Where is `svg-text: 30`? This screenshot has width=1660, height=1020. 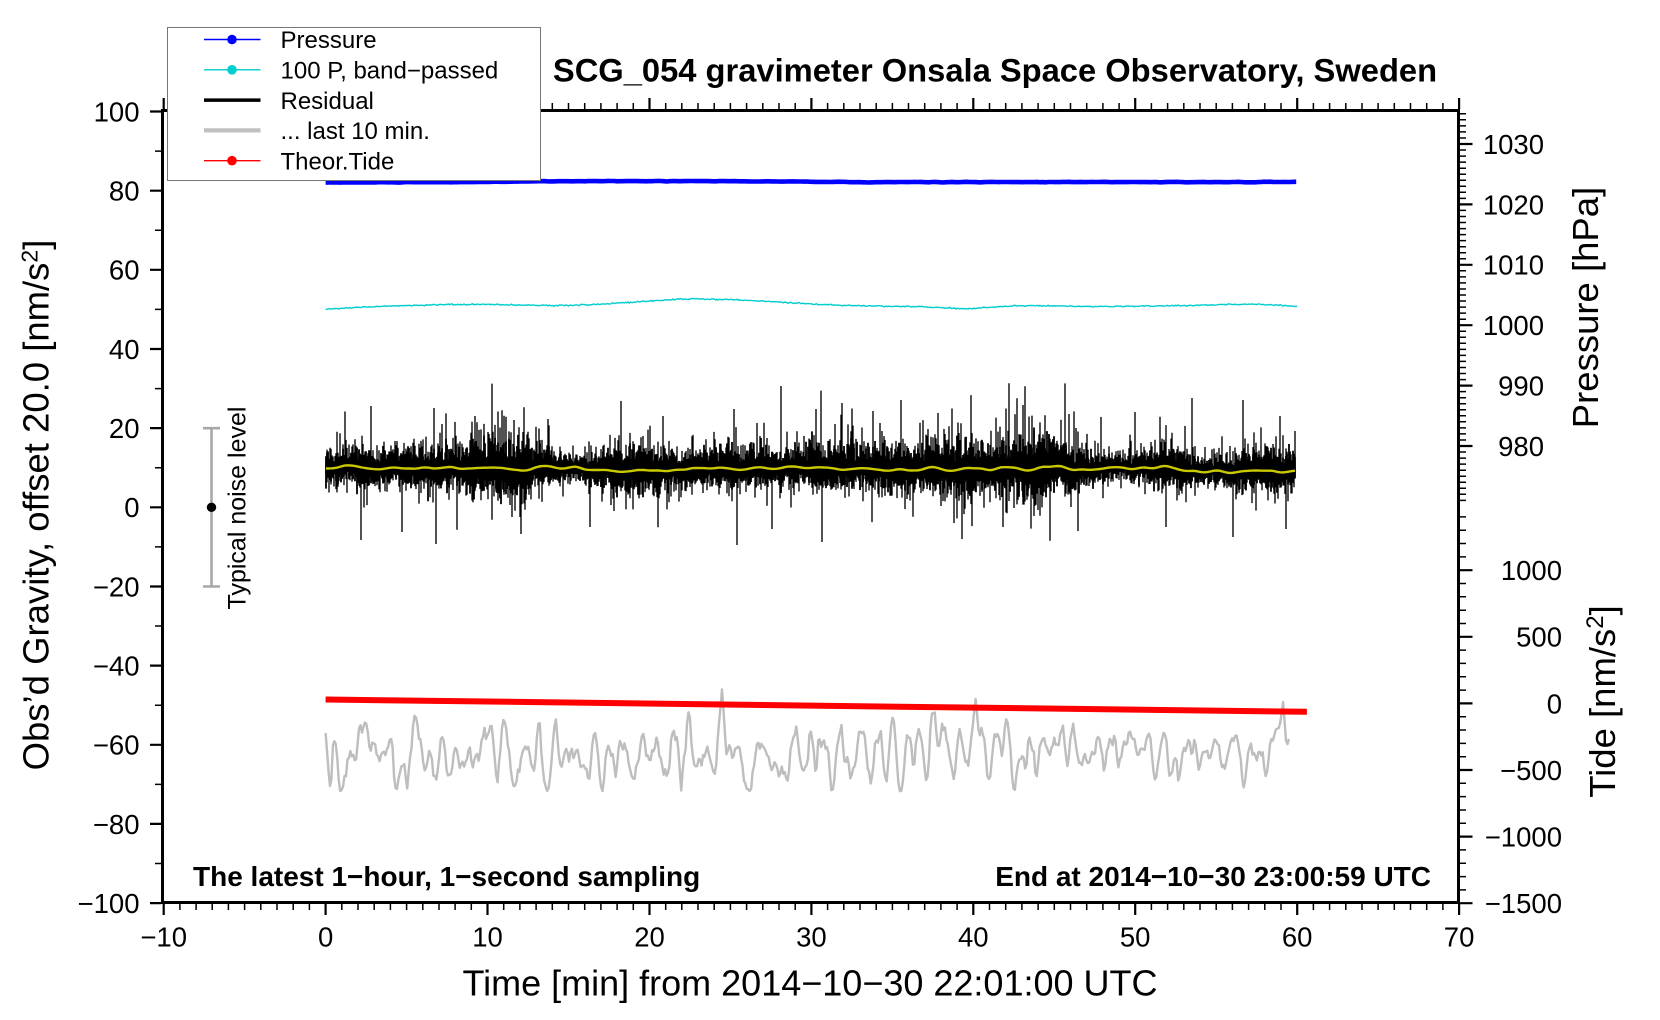 svg-text: 30 is located at coordinates (811, 937).